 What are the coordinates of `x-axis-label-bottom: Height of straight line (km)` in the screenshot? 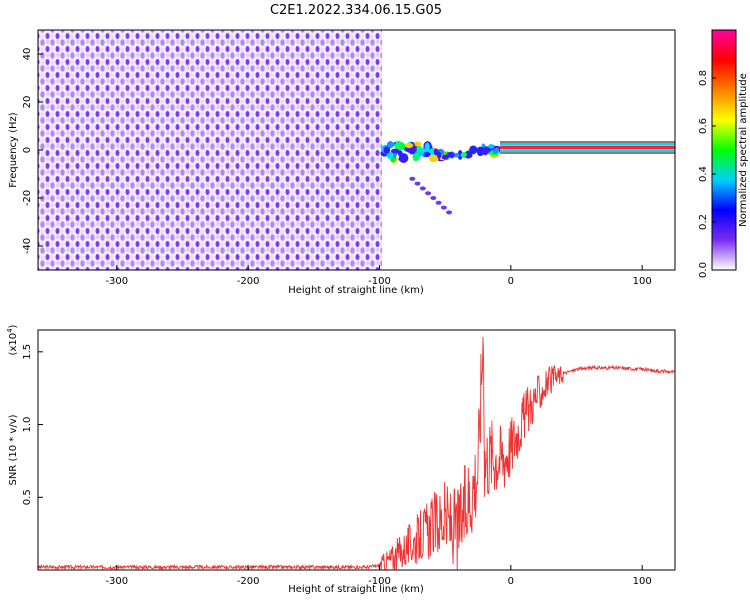 It's located at (356, 589).